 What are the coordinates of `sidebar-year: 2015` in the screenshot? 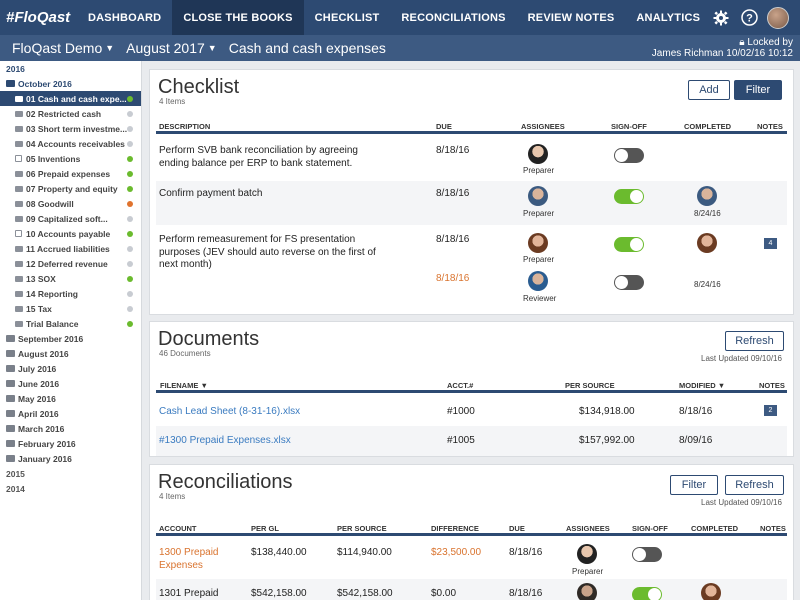 It's located at (15, 473).